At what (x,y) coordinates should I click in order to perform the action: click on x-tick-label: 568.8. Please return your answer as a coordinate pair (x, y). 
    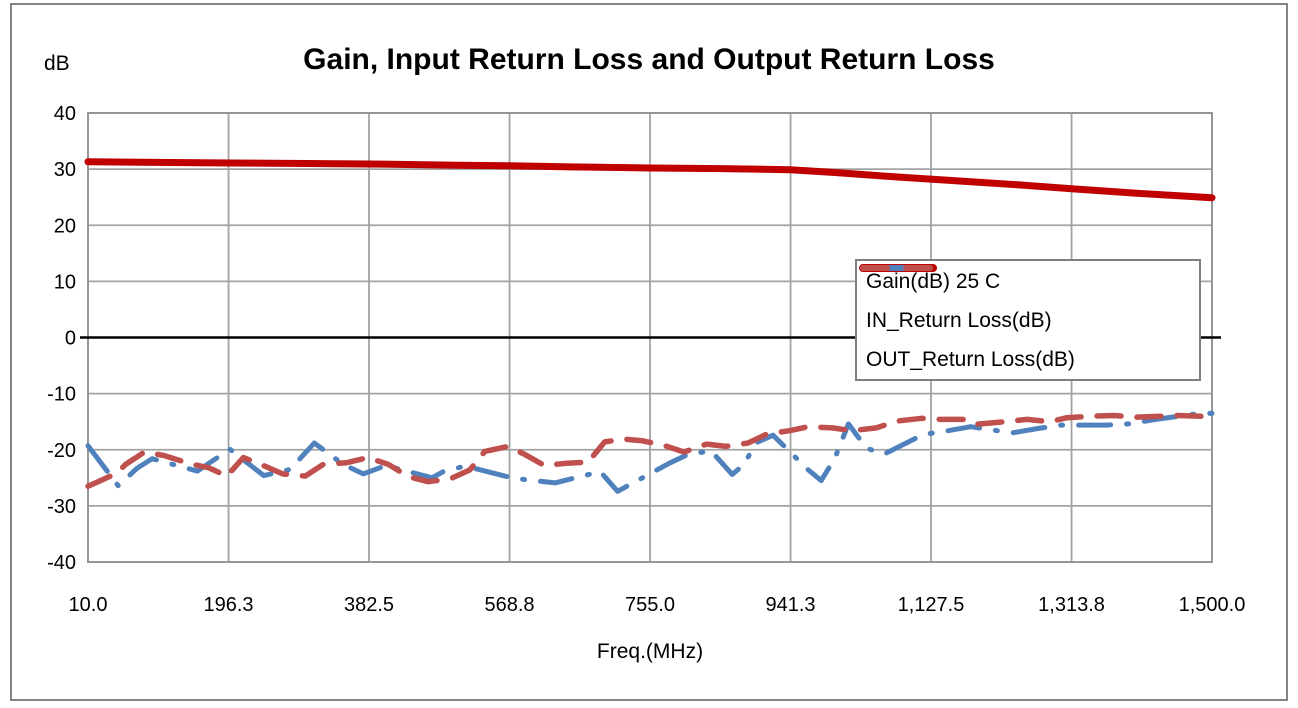
    Looking at the image, I should click on (510, 605).